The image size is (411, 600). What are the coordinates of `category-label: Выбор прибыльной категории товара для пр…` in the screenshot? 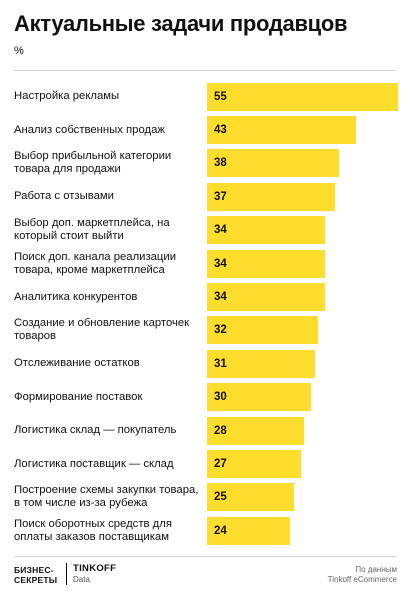 It's located at (93, 163).